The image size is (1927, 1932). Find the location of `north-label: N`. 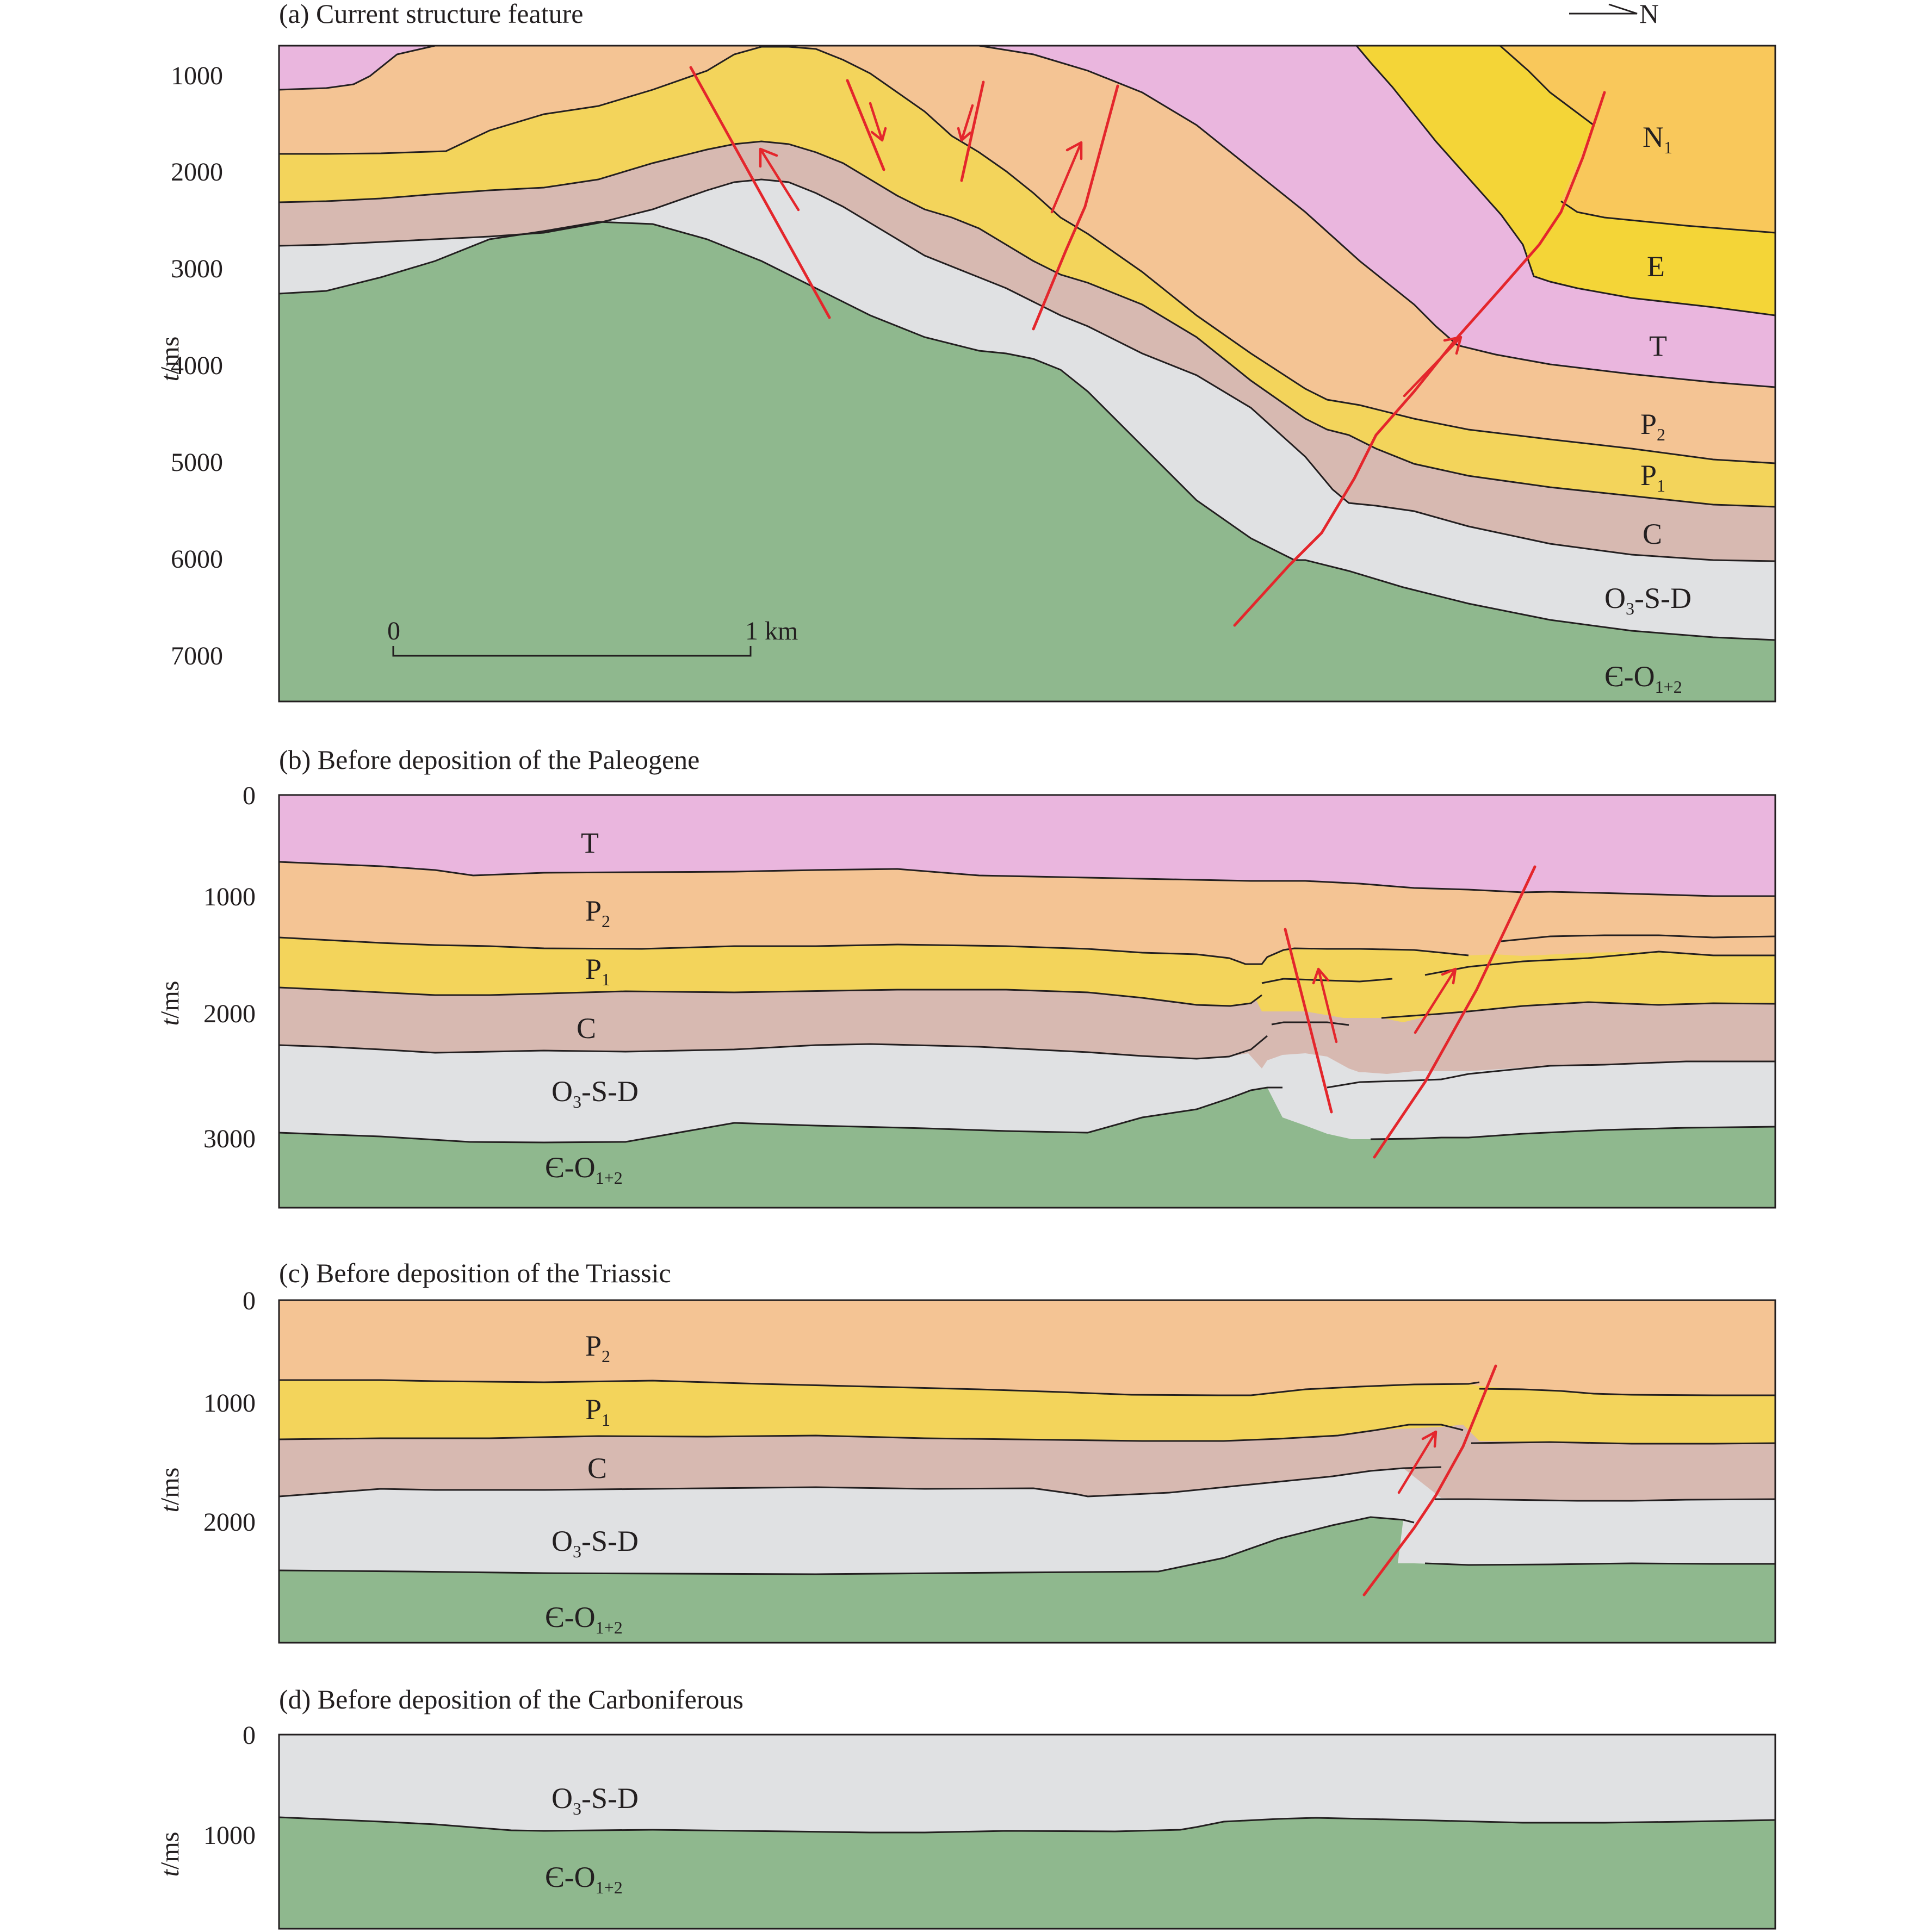

north-label: N is located at coordinates (1649, 14).